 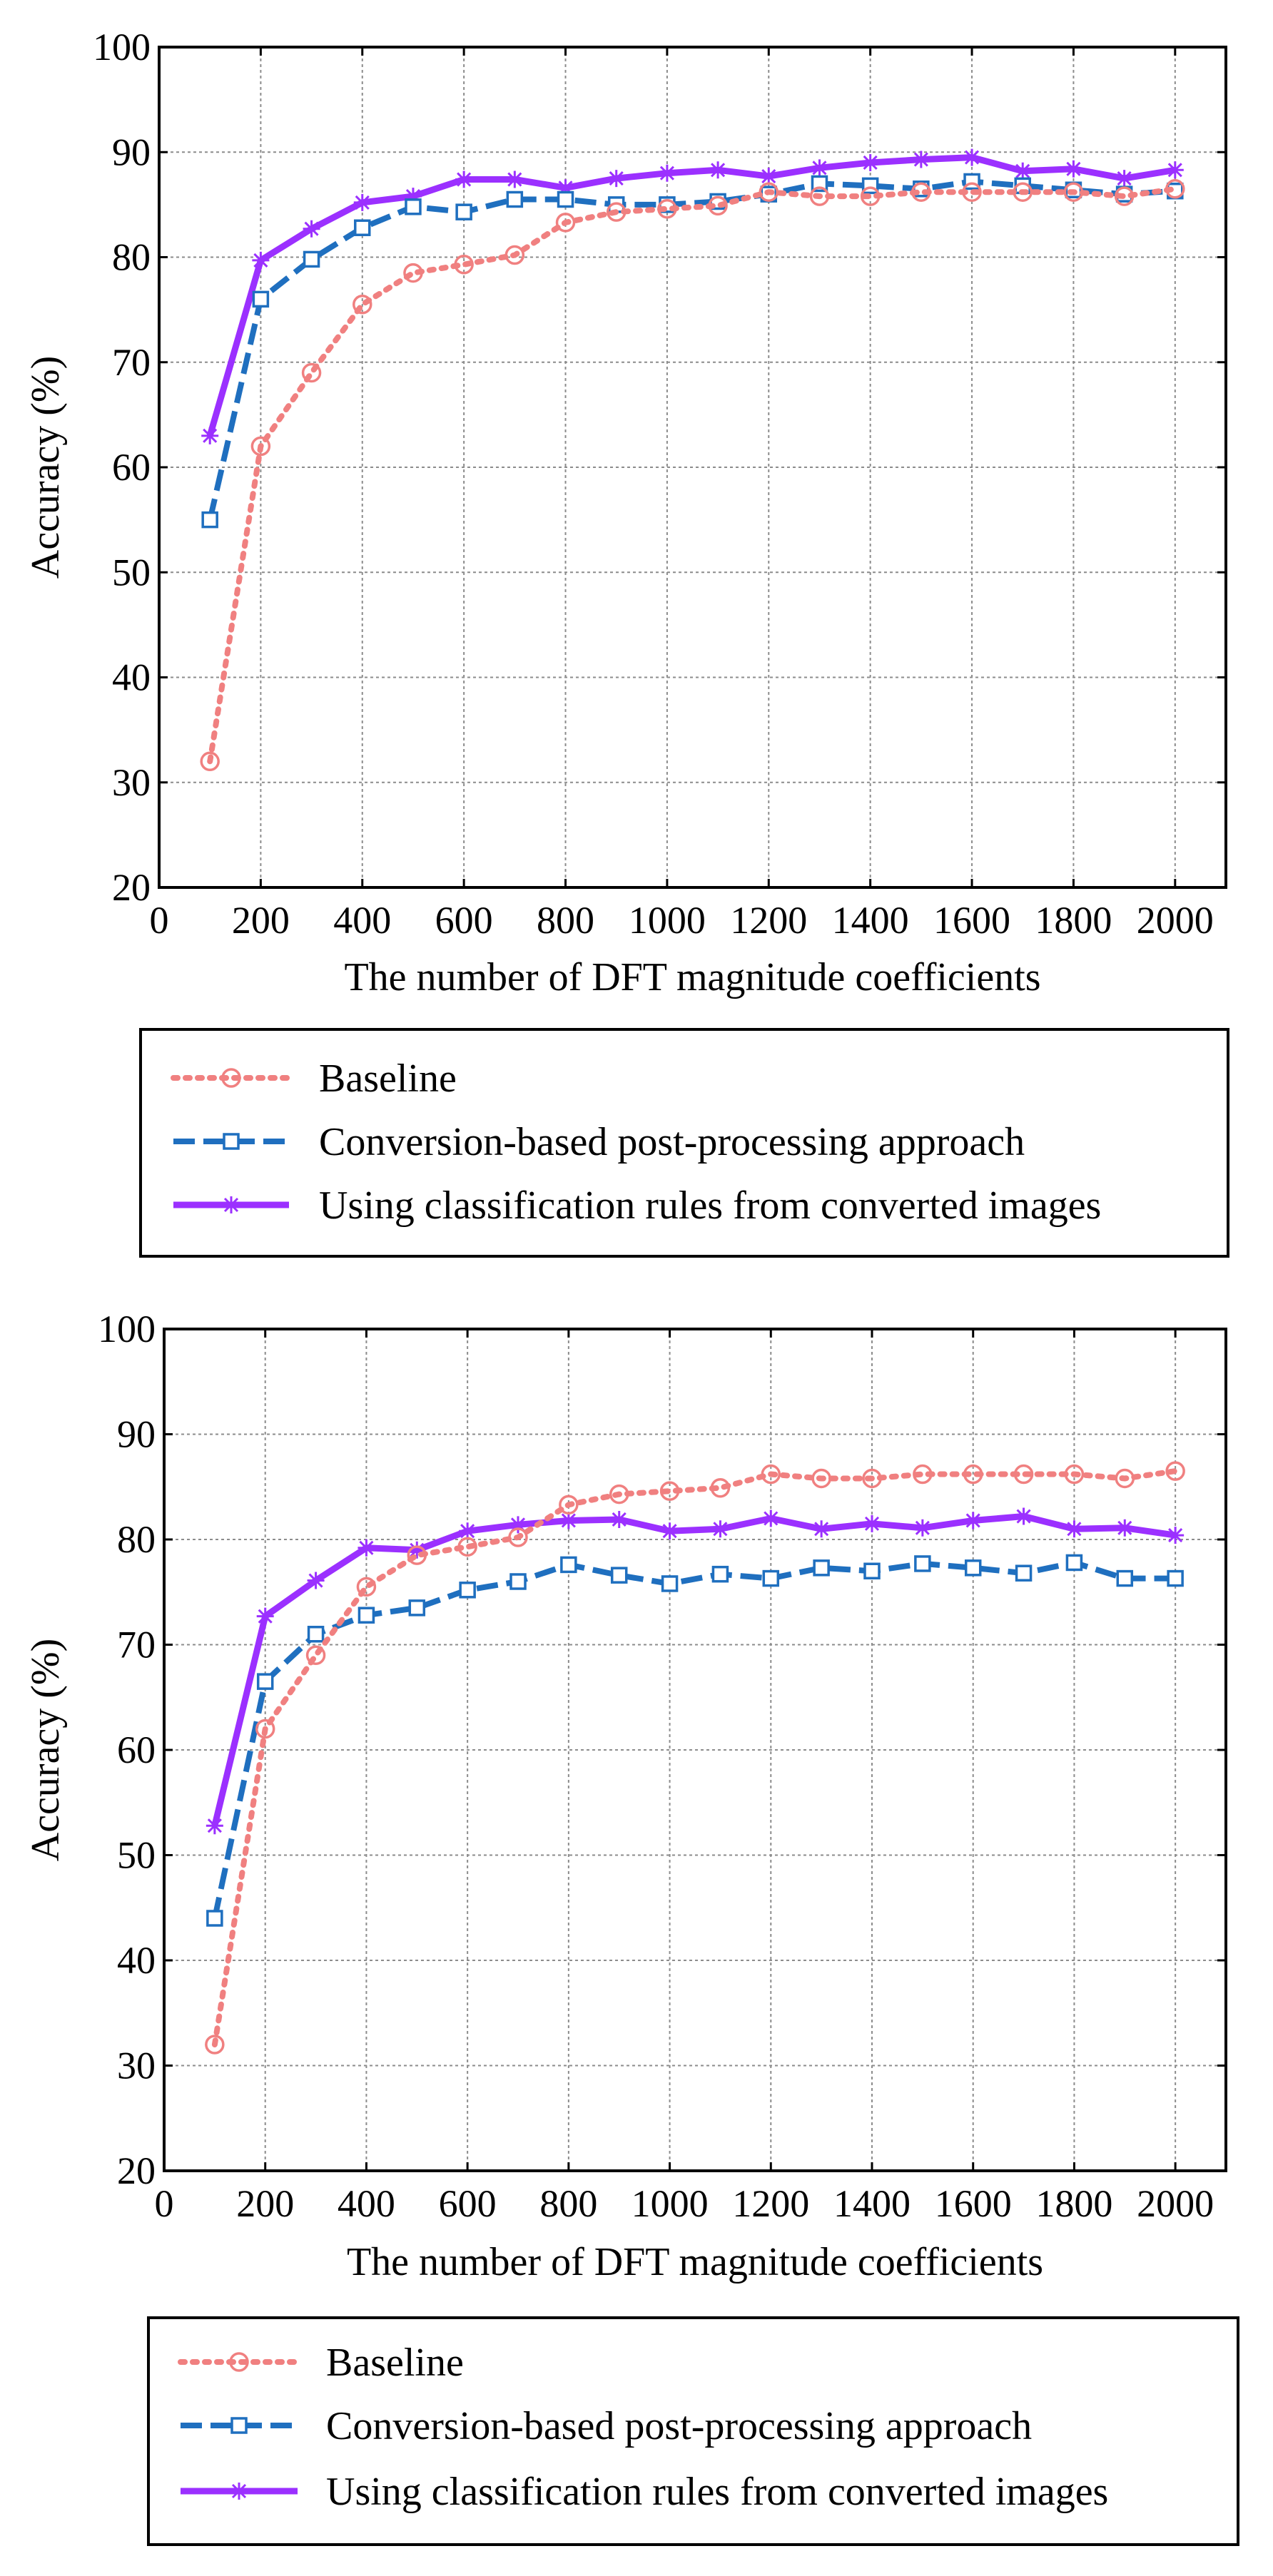 What do you see at coordinates (261, 920) in the screenshot?
I see `x-tick-label: 200` at bounding box center [261, 920].